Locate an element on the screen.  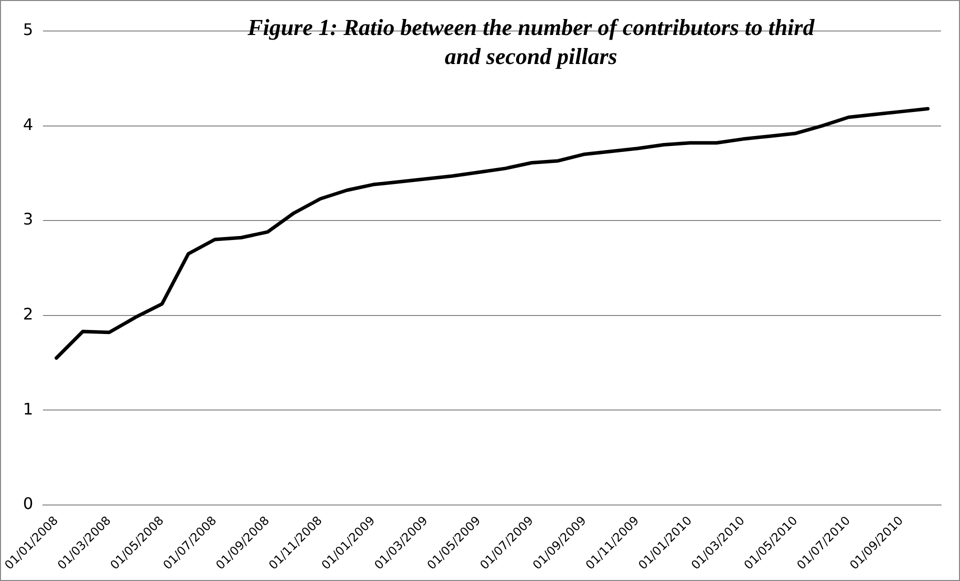
y-tick-label: 4 is located at coordinates (28, 124).